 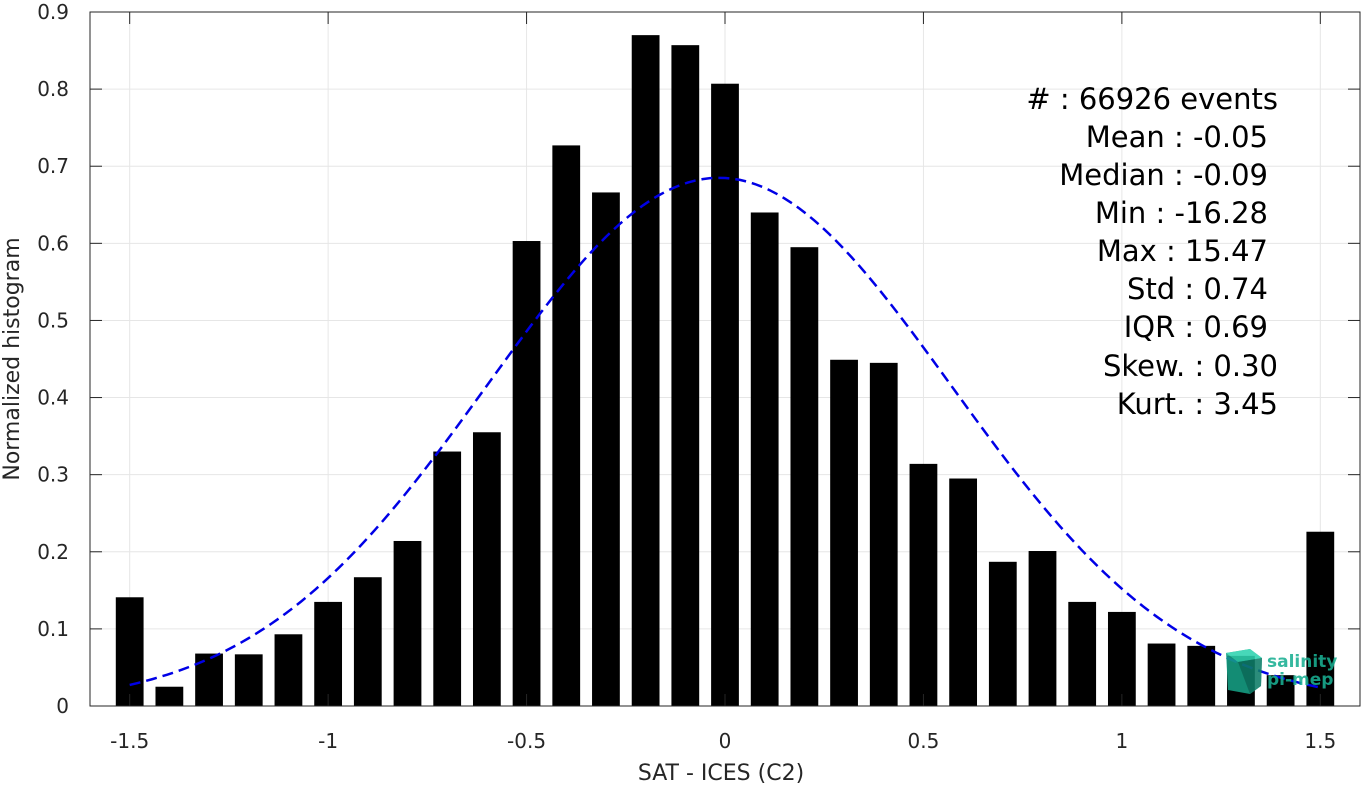 I want to click on x-tick-label: -0.5, so click(x=526, y=741).